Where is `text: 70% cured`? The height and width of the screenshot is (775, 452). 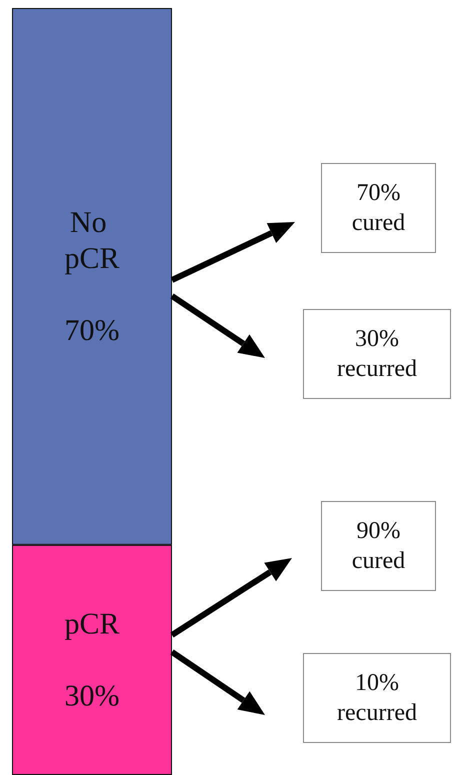 text: 70% cured is located at coordinates (378, 208).